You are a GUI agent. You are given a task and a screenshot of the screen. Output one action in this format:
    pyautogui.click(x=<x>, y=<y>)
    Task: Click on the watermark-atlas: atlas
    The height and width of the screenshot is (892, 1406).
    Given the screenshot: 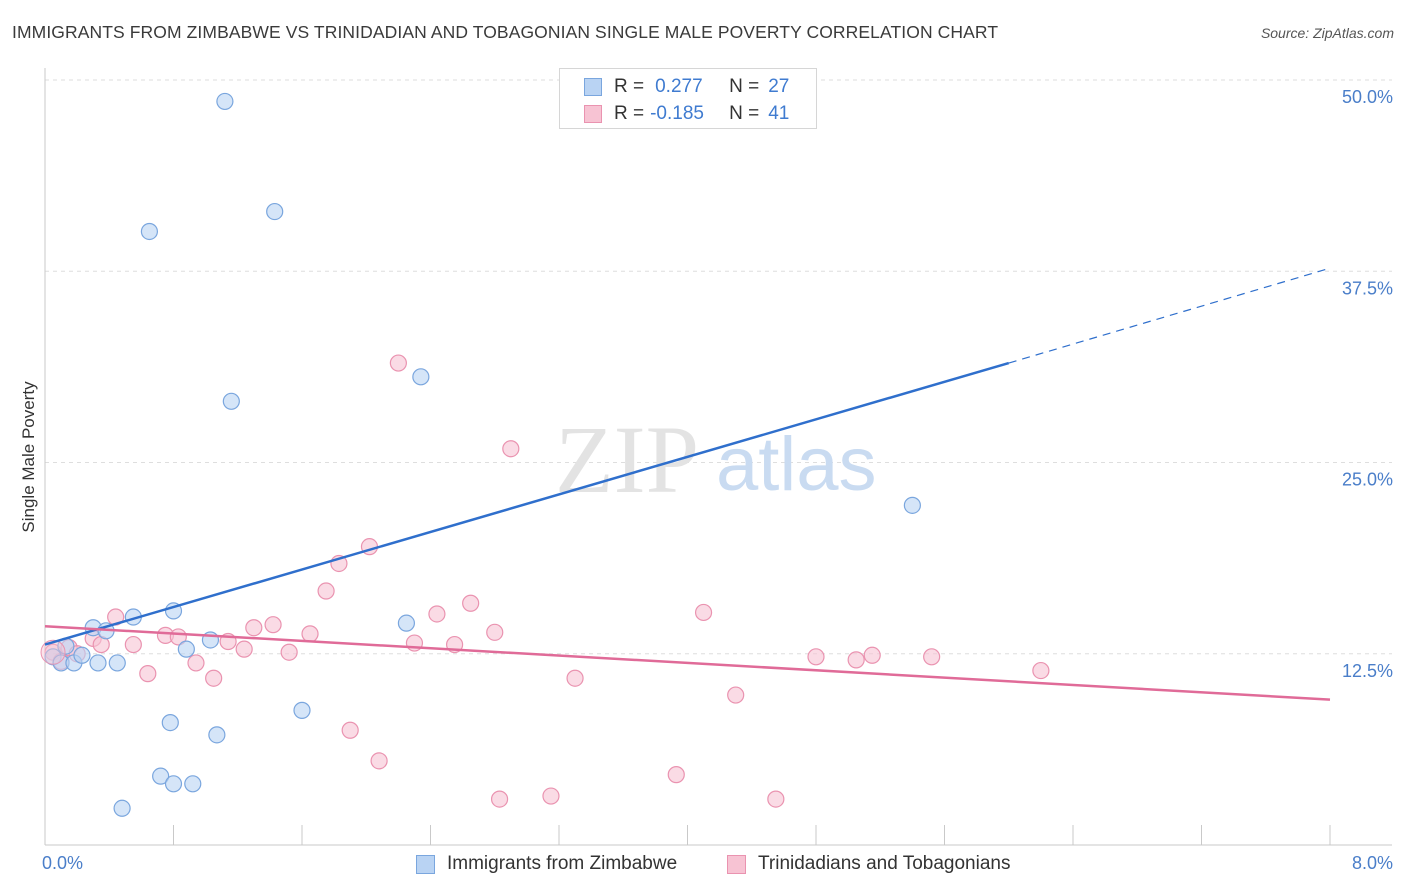 What is the action you would take?
    pyautogui.click(x=796, y=464)
    